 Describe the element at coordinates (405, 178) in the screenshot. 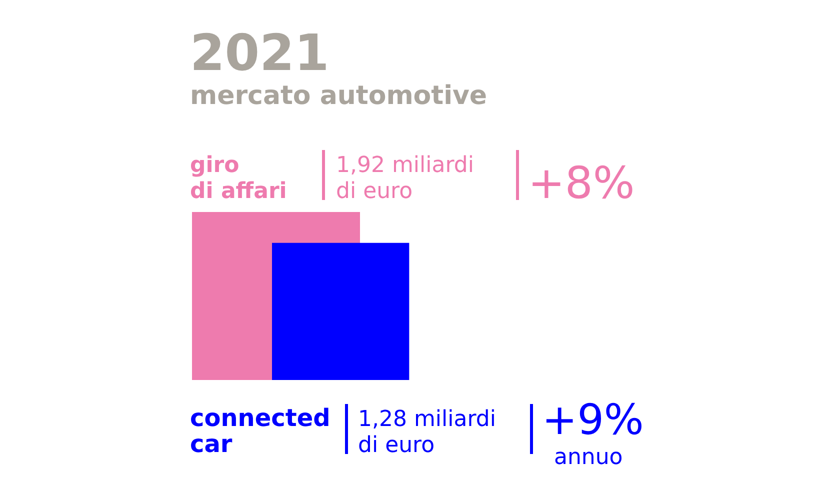

I see `data-label: 1,92 miliardi di euro` at that location.